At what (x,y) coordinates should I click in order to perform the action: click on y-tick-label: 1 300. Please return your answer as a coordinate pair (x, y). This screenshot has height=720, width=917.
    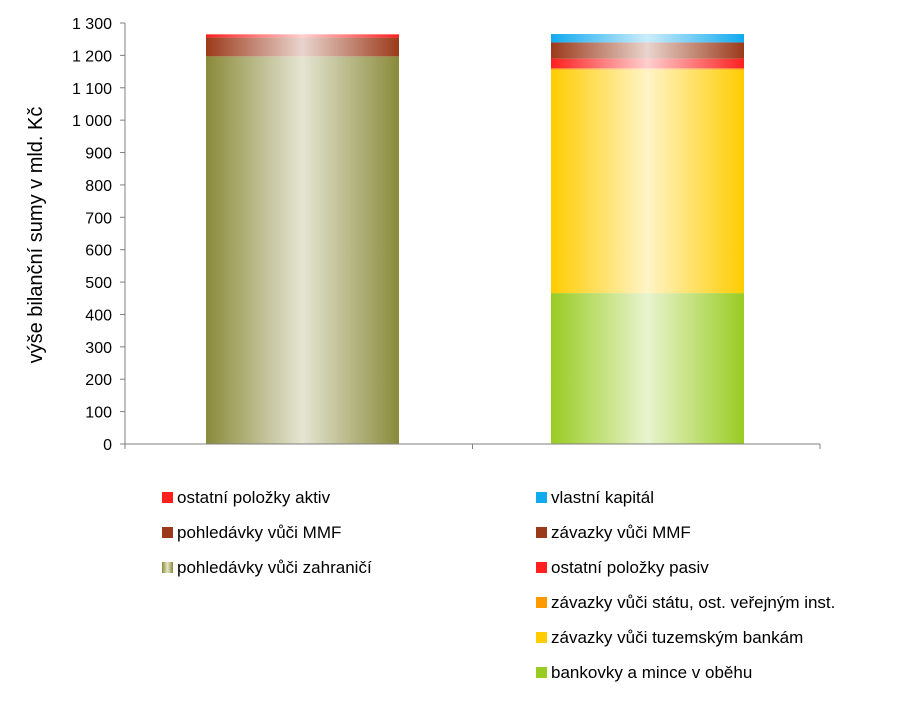
    Looking at the image, I should click on (92, 24).